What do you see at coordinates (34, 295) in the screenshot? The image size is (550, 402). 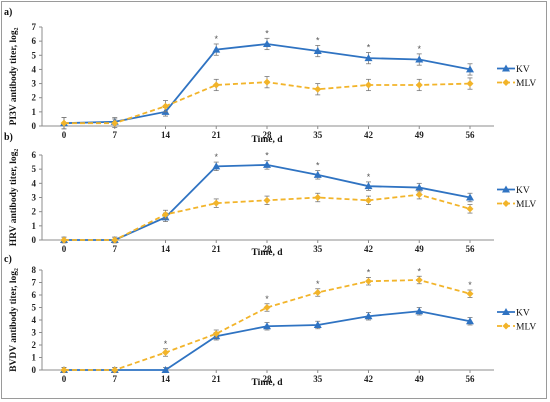 I see `y-tick-label: 6` at bounding box center [34, 295].